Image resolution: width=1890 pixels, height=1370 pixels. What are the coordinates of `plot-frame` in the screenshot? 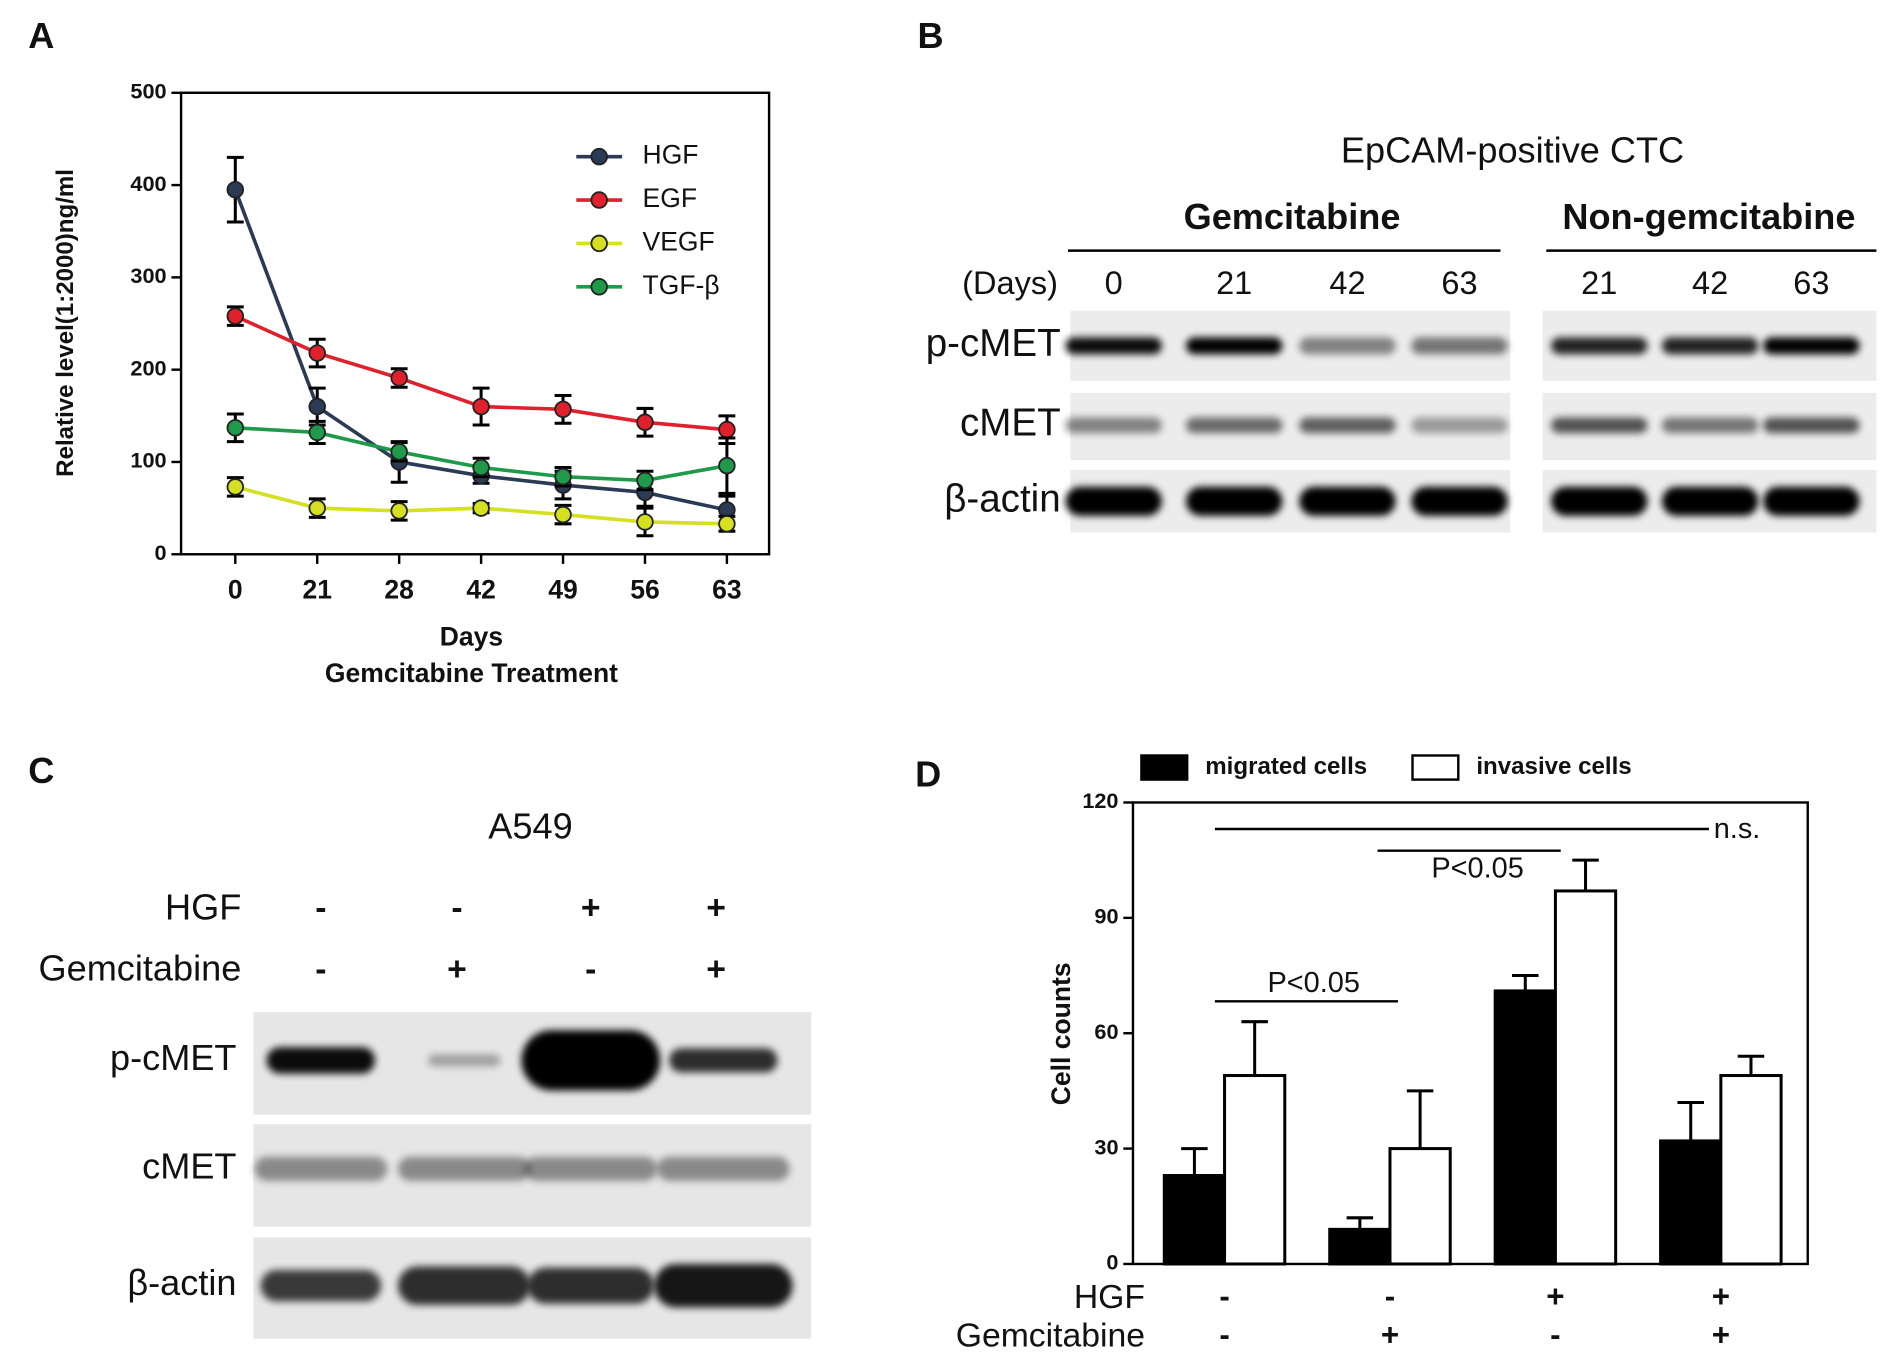 It's located at (1470, 1033).